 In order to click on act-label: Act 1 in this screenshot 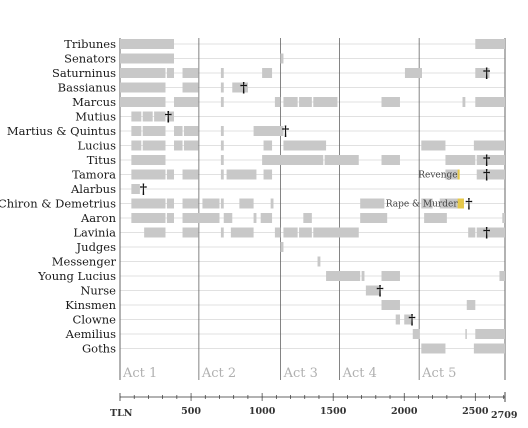, I will do `click(139, 373)`.